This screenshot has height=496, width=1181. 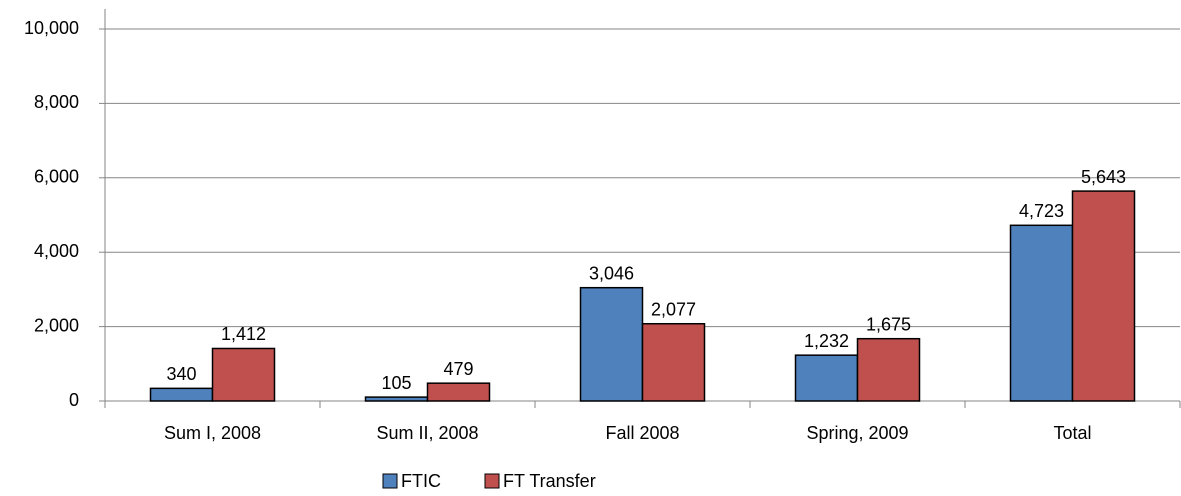 I want to click on data-label: 1,412, so click(x=243, y=334).